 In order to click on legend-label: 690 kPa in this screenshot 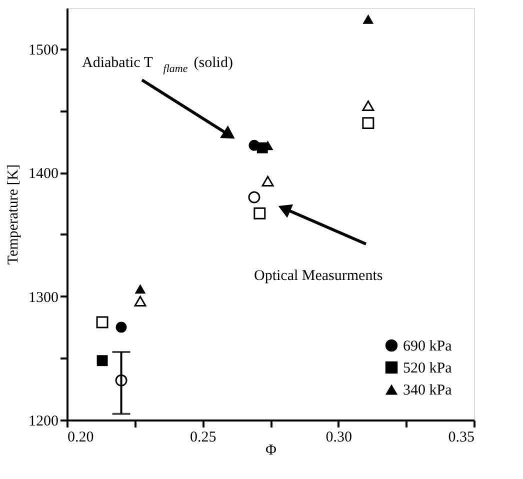, I will do `click(427, 346)`.